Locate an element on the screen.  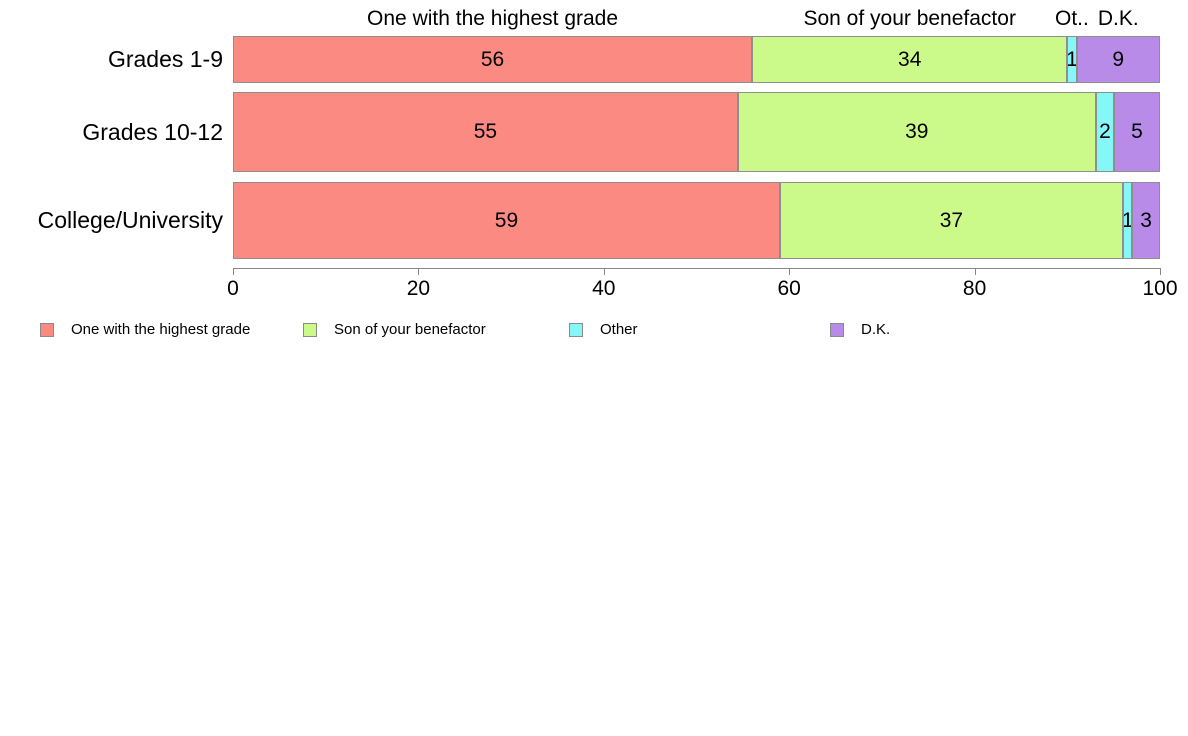
axis-tick-label: 100 is located at coordinates (1160, 288).